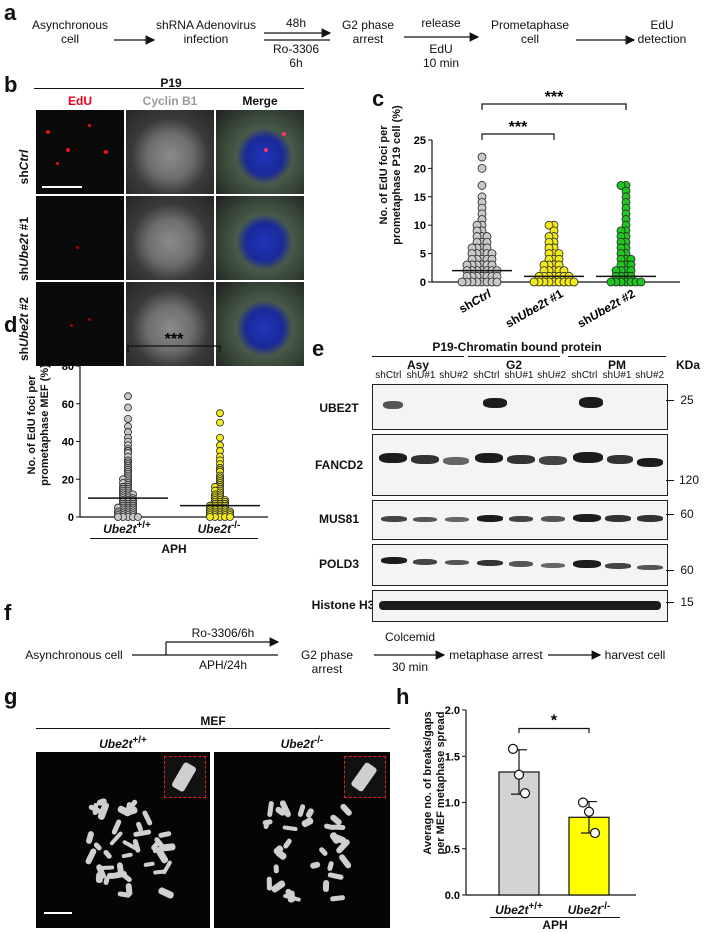  I want to click on label-release: release, so click(441, 23).